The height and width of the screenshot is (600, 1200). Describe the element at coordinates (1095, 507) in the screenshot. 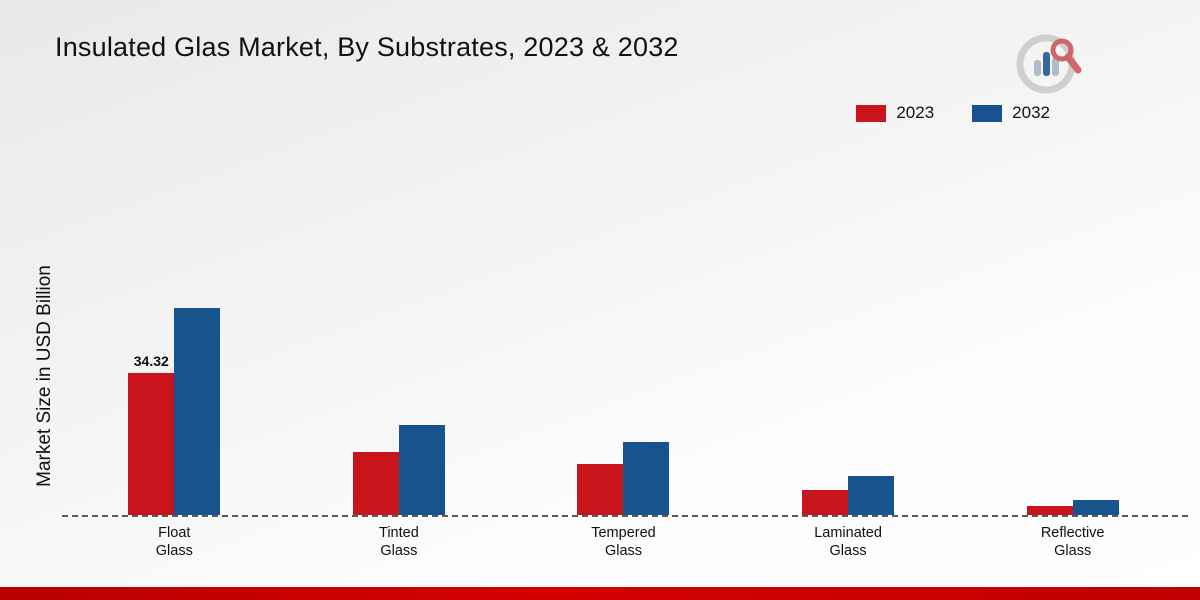

I see `bar-2032-reflective-glass` at that location.